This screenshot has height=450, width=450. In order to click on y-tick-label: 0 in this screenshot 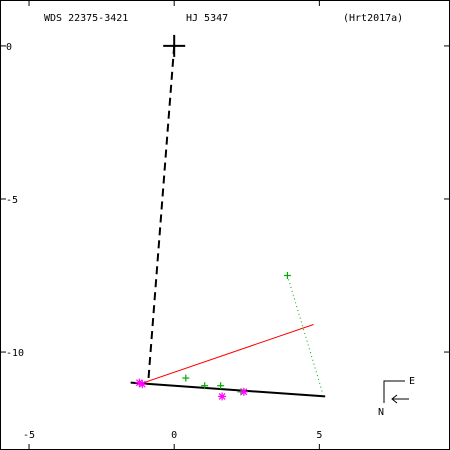, I will do `click(9, 47)`.